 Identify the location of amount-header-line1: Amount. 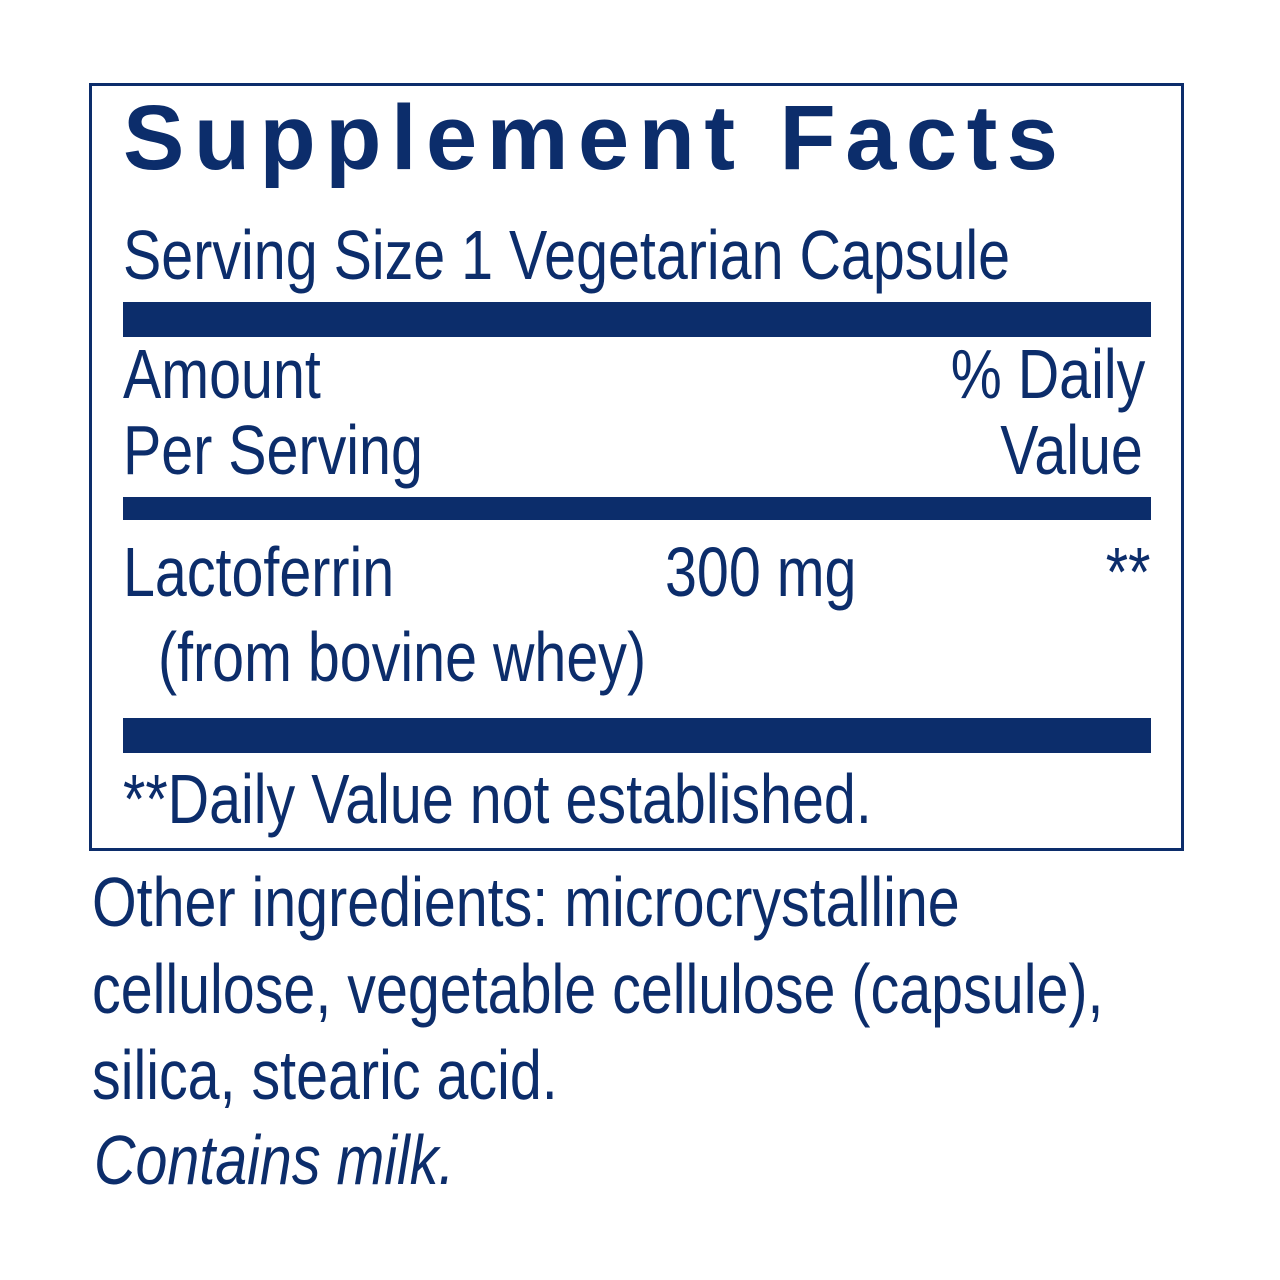
(222, 374).